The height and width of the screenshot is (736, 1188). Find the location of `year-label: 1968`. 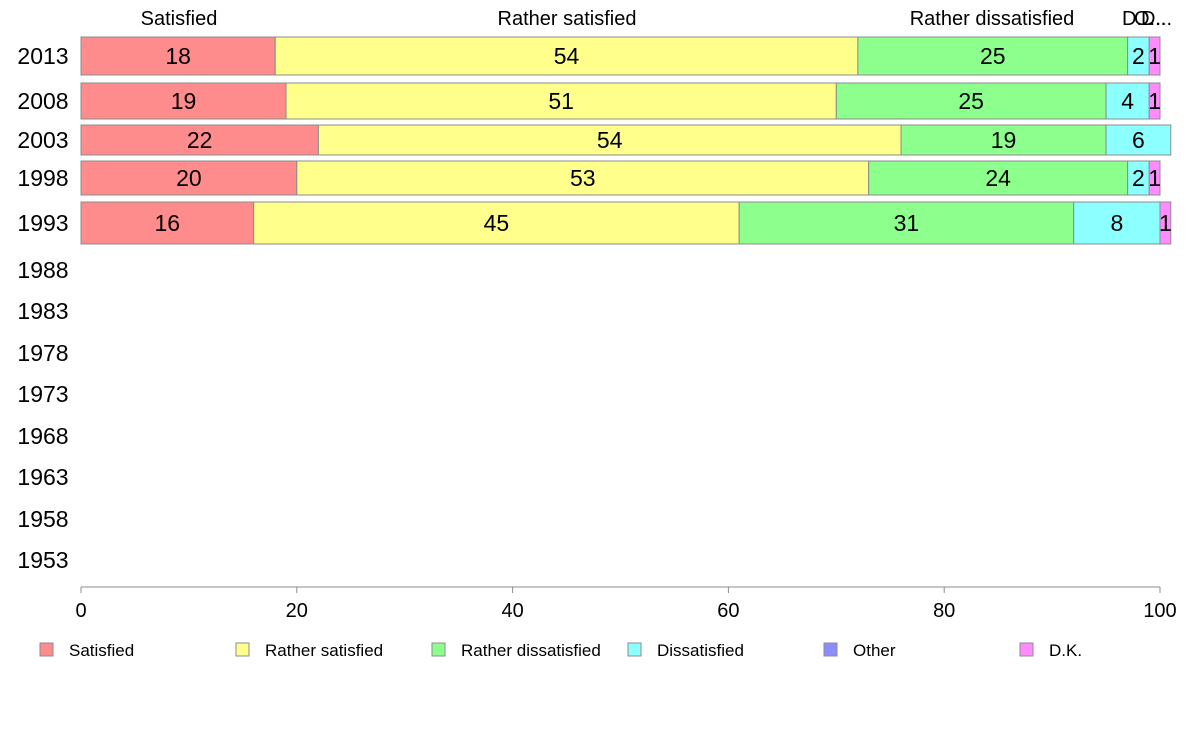

year-label: 1968 is located at coordinates (42, 436).